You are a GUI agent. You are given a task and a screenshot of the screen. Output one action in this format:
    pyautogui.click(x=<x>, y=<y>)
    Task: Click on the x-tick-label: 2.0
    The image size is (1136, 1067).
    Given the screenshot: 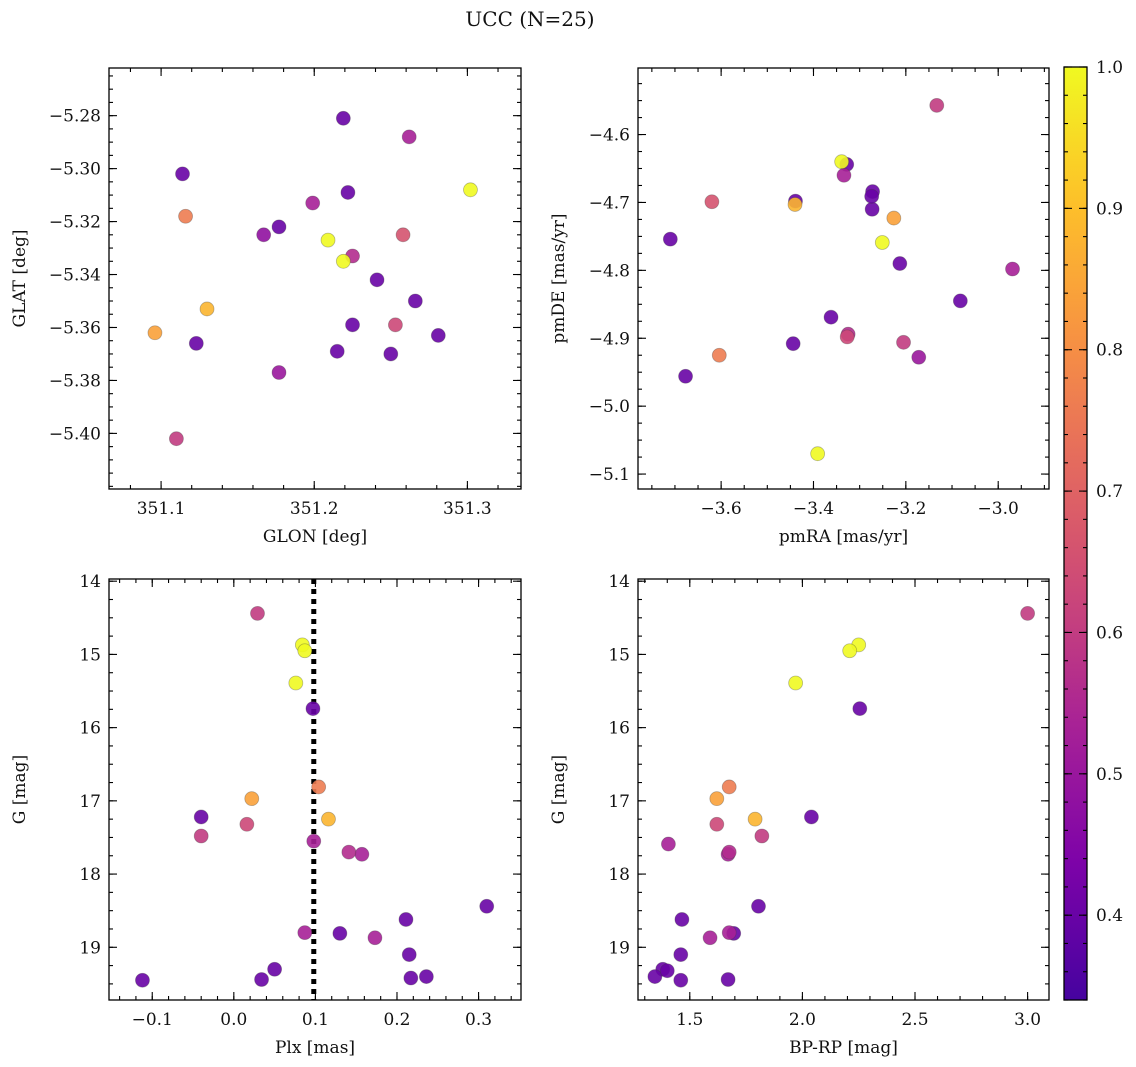 What is the action you would take?
    pyautogui.click(x=802, y=1020)
    